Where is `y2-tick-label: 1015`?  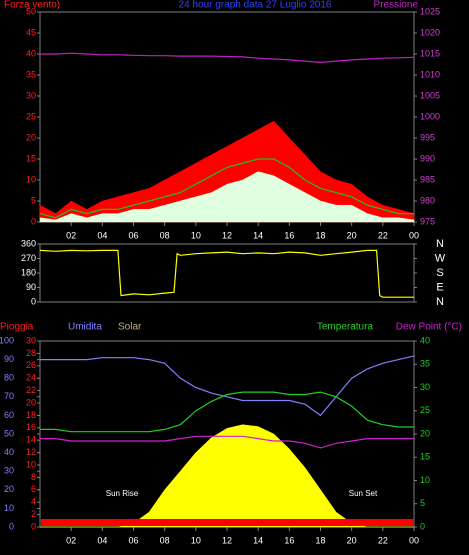
y2-tick-label: 1015 is located at coordinates (430, 53).